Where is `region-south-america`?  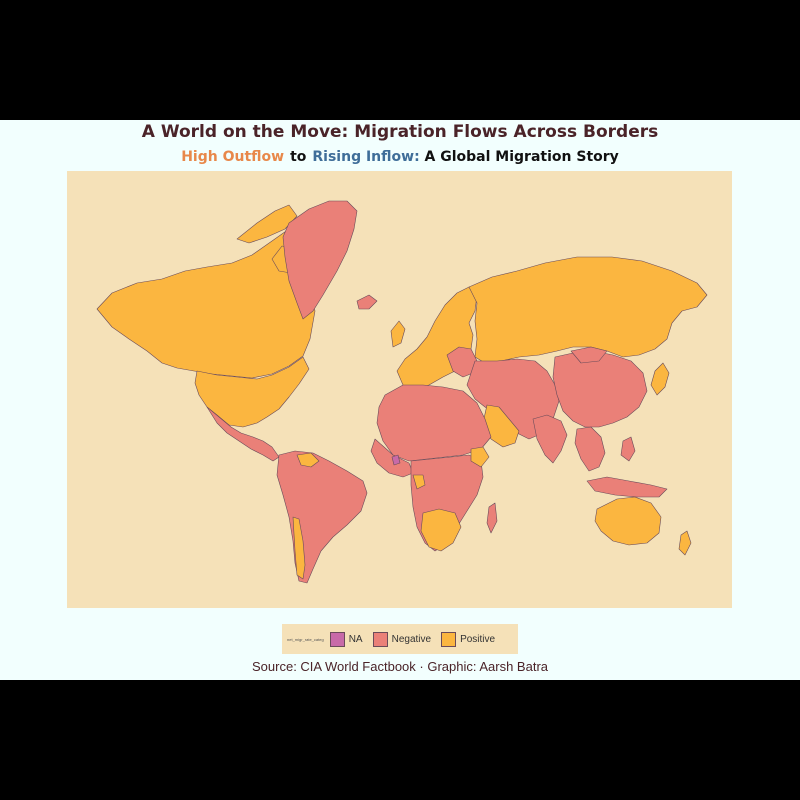 region-south-america is located at coordinates (322, 517).